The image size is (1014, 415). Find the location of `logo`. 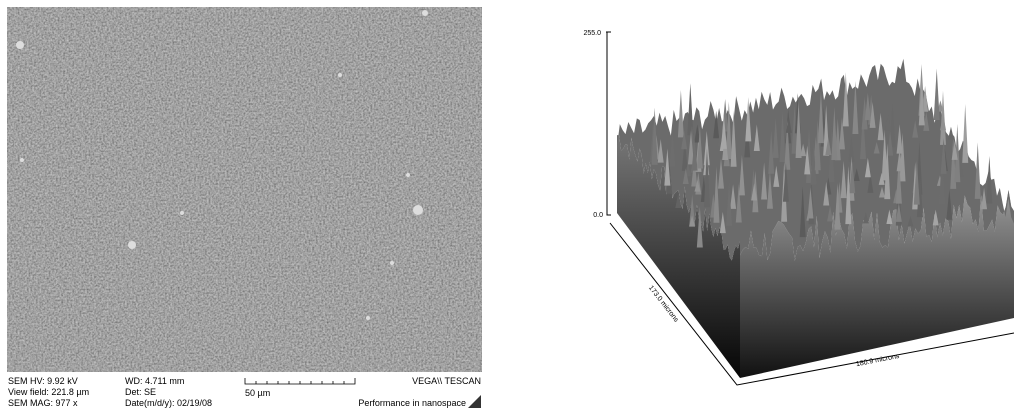

logo is located at coordinates (474, 401).